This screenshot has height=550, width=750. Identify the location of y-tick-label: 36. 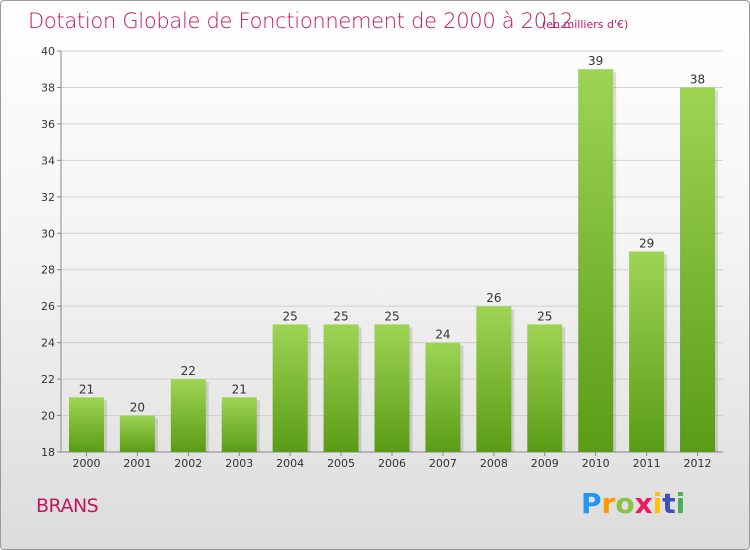
(48, 124).